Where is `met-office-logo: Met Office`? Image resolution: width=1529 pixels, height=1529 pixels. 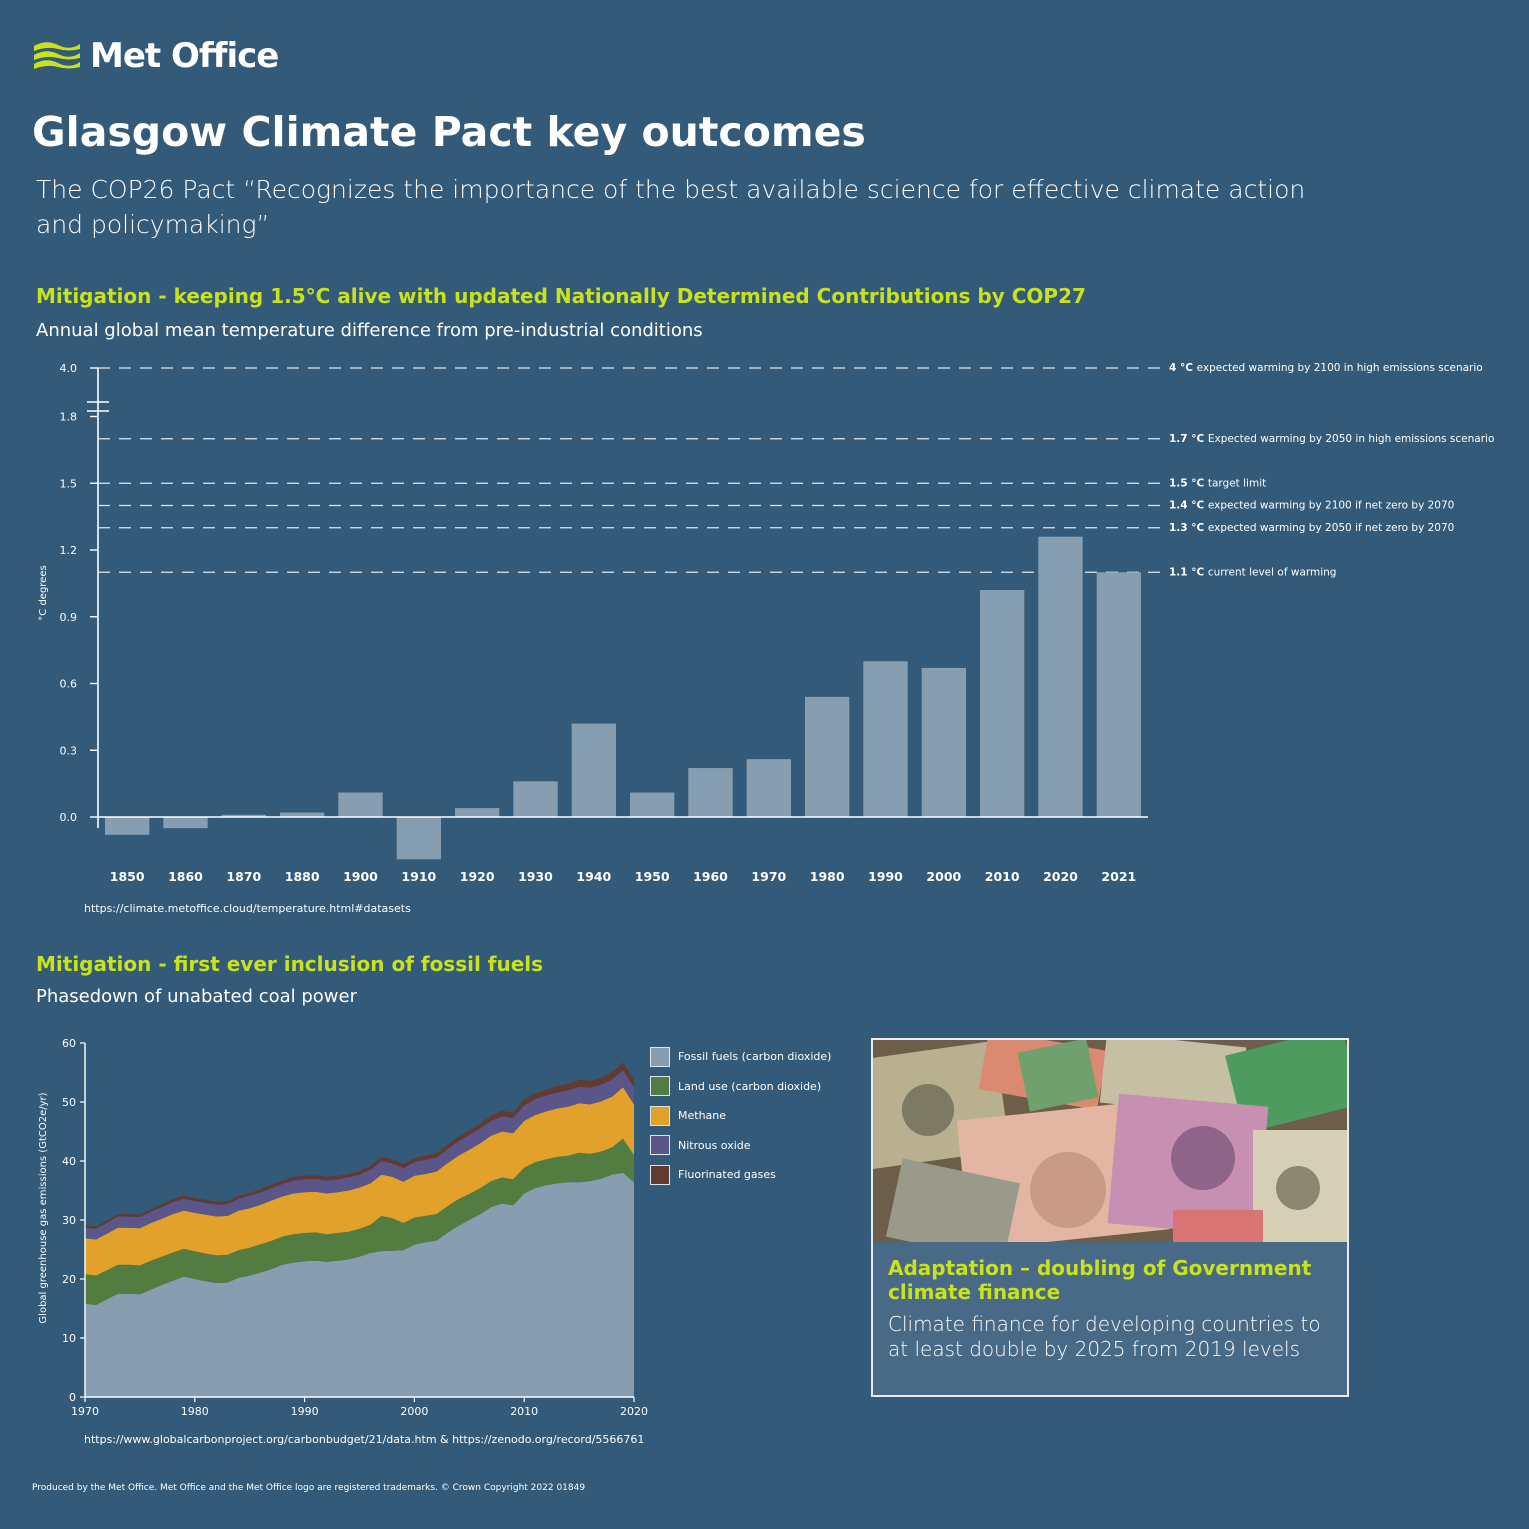 met-office-logo: Met Office is located at coordinates (155, 56).